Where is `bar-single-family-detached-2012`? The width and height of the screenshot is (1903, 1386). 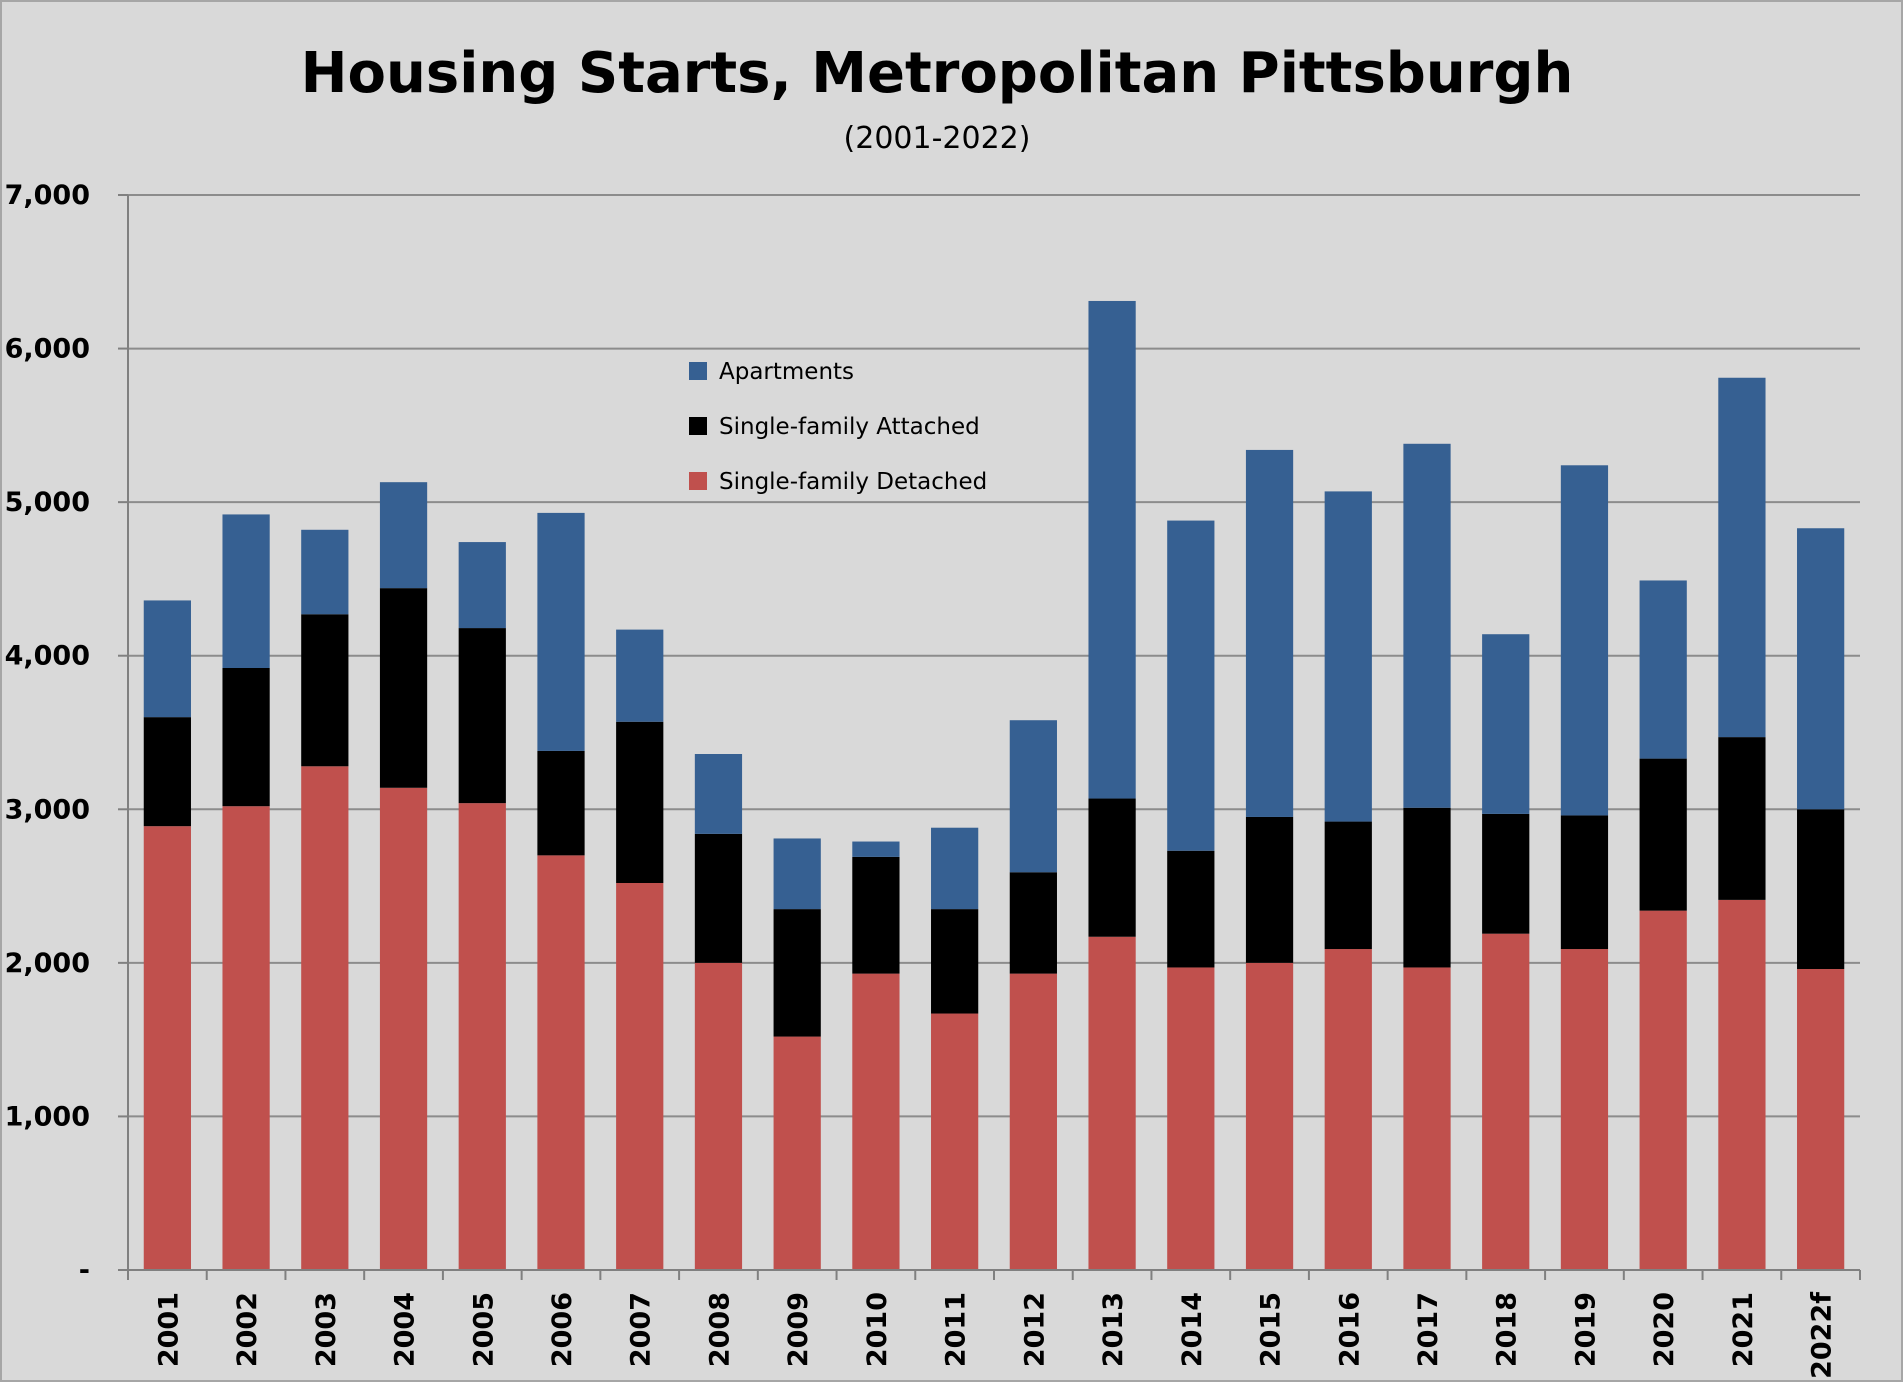
bar-single-family-detached-2012 is located at coordinates (1033, 1121).